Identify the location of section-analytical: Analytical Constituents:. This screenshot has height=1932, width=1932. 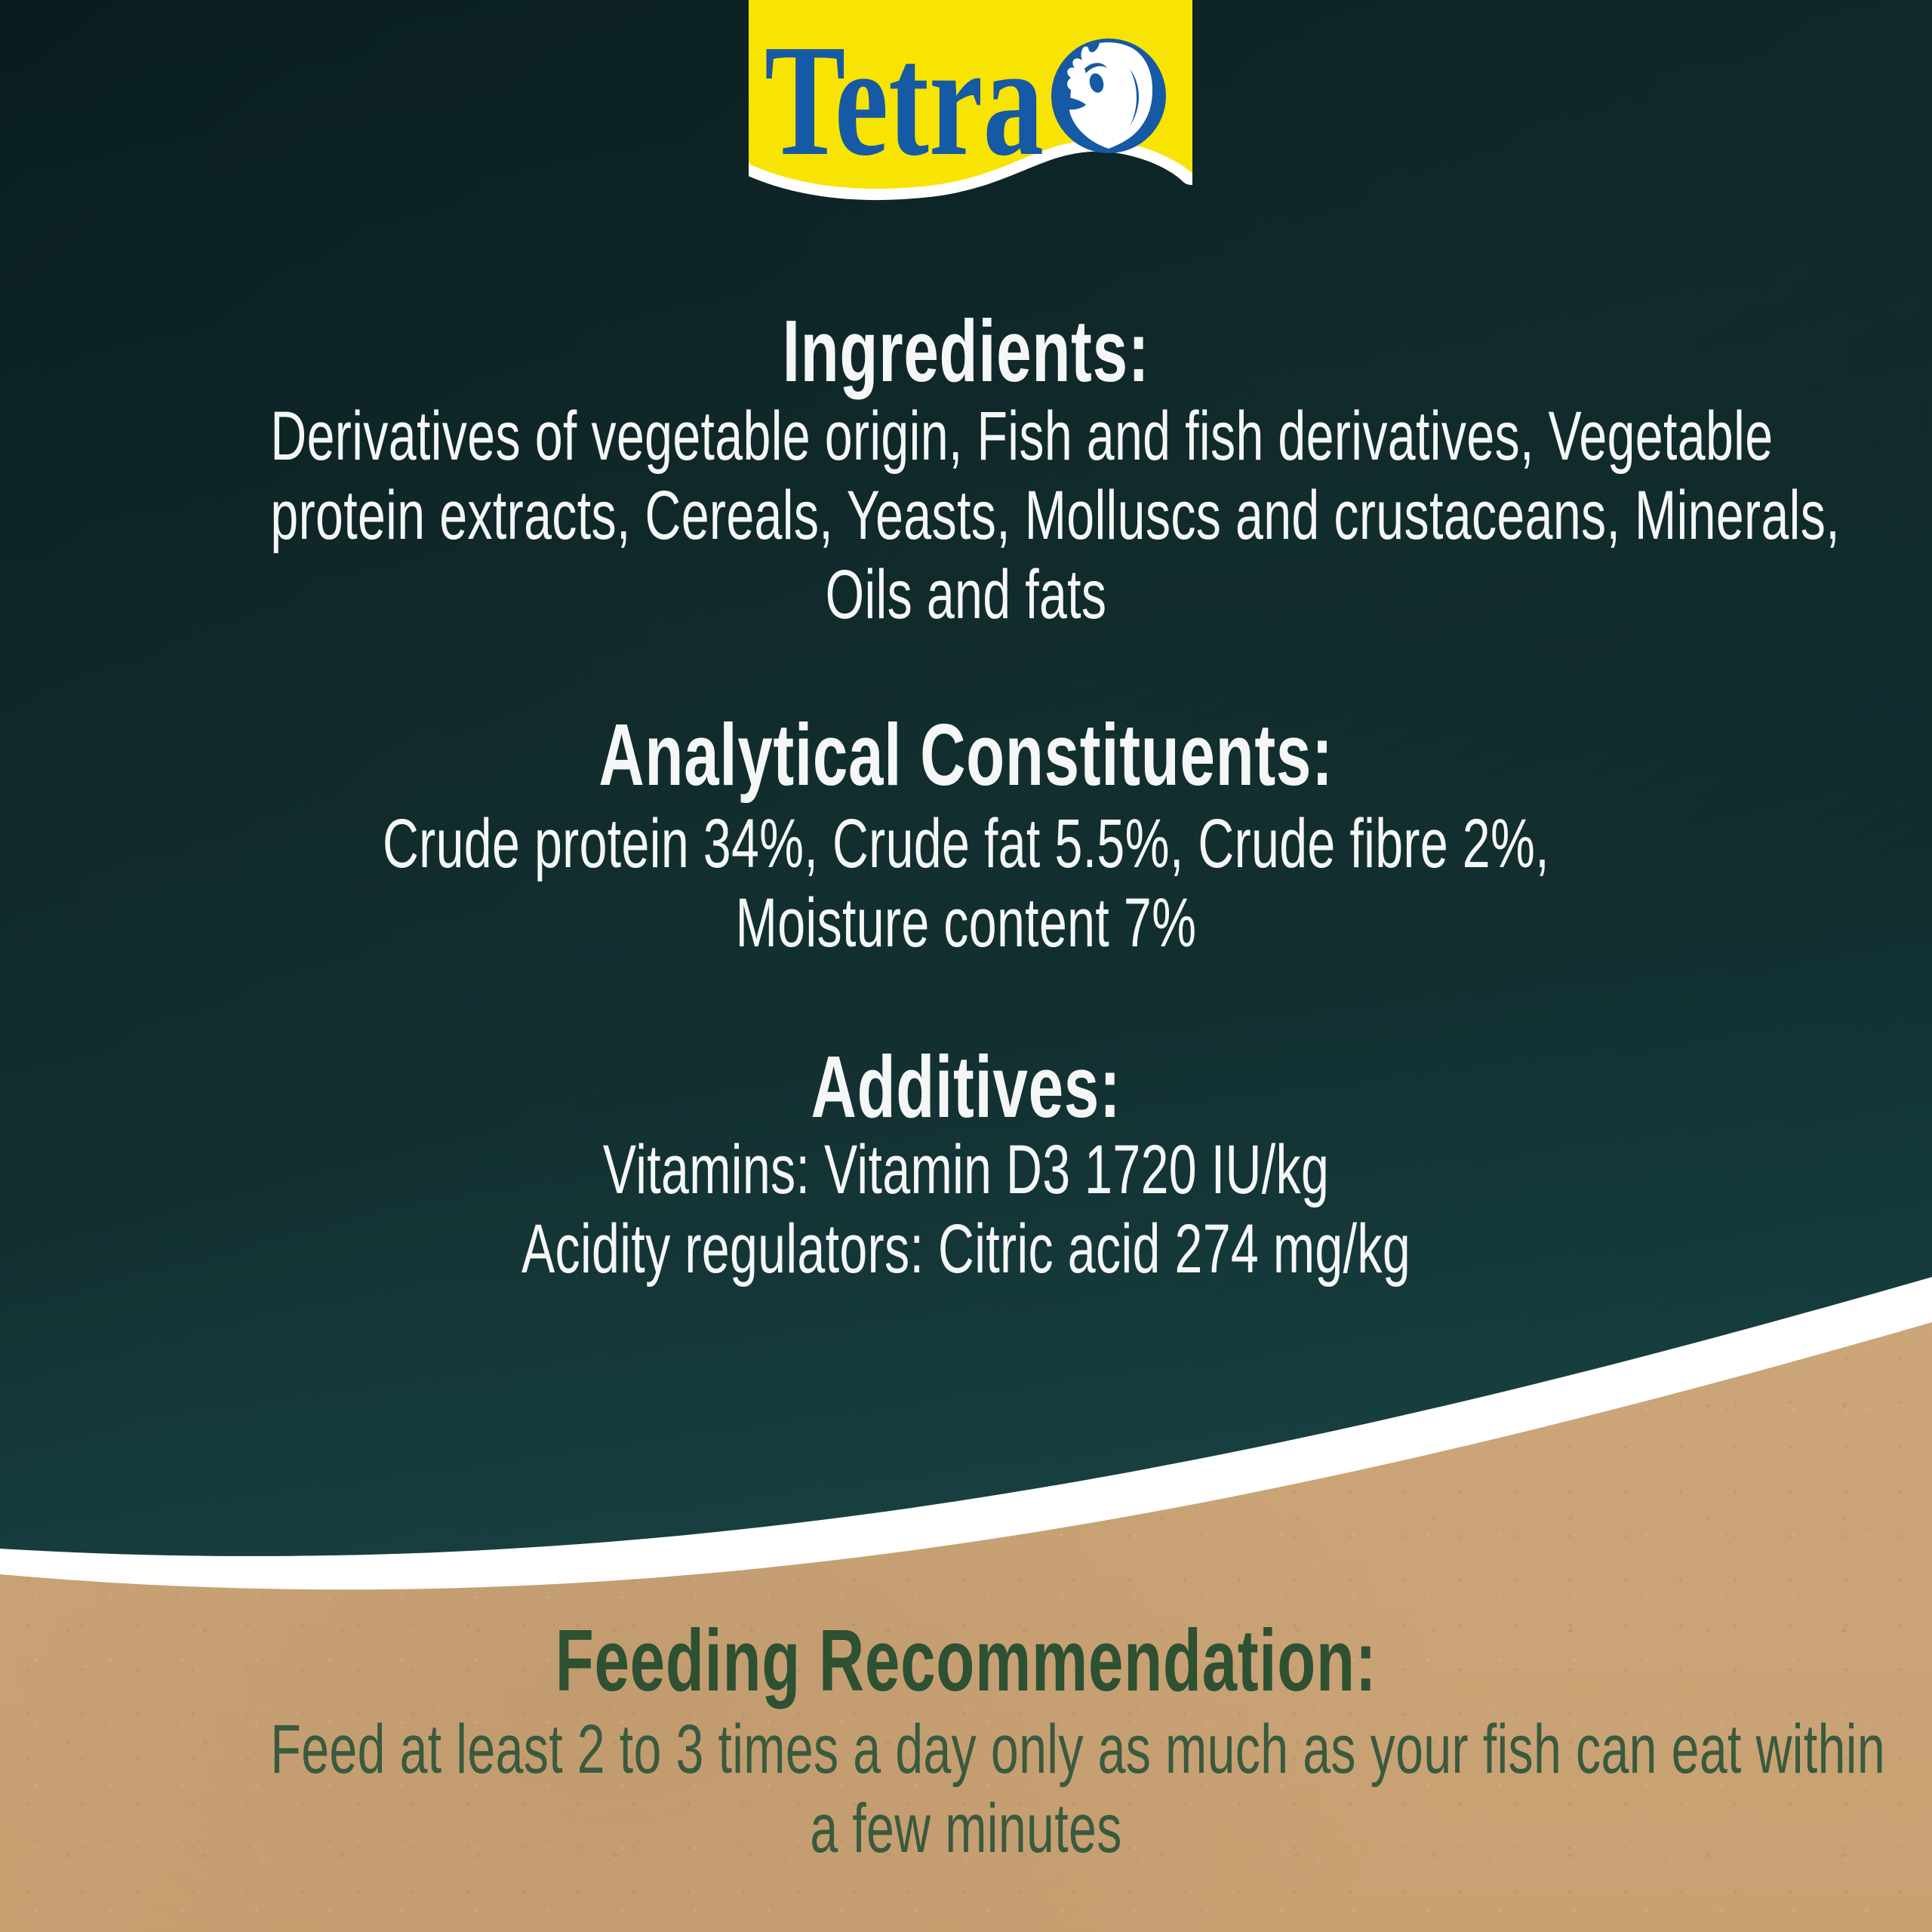
(966, 754).